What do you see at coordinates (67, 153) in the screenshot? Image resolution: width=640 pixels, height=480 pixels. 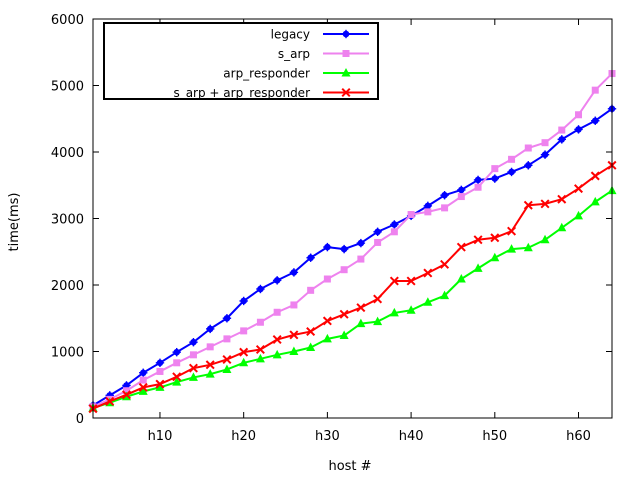 I see `y-tick-label: 4000` at bounding box center [67, 153].